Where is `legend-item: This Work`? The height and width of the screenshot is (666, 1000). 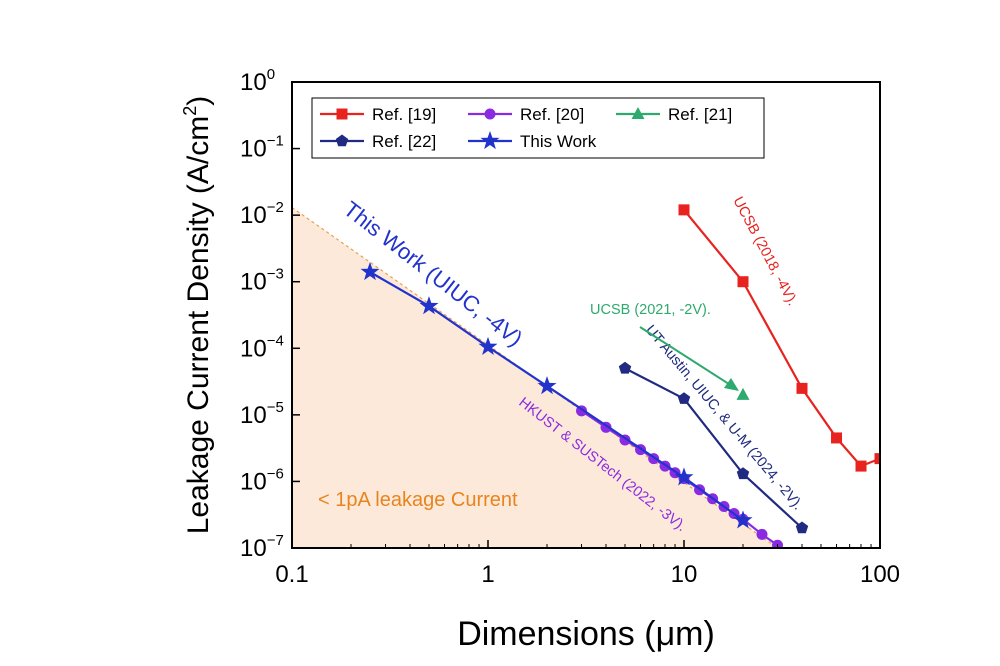
legend-item: This Work is located at coordinates (532, 141).